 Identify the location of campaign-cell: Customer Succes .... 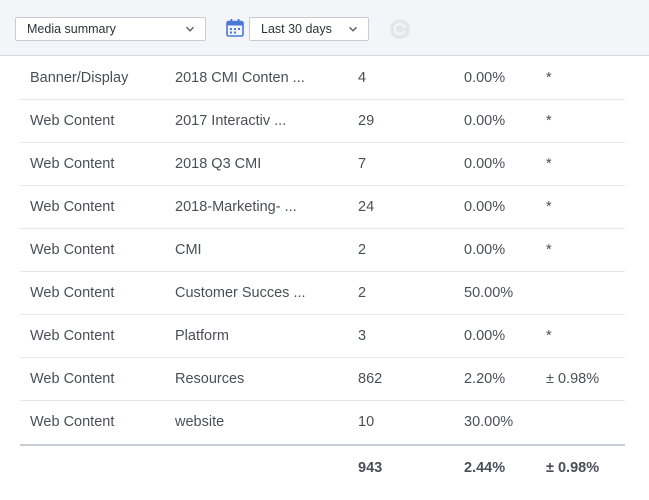
(240, 293).